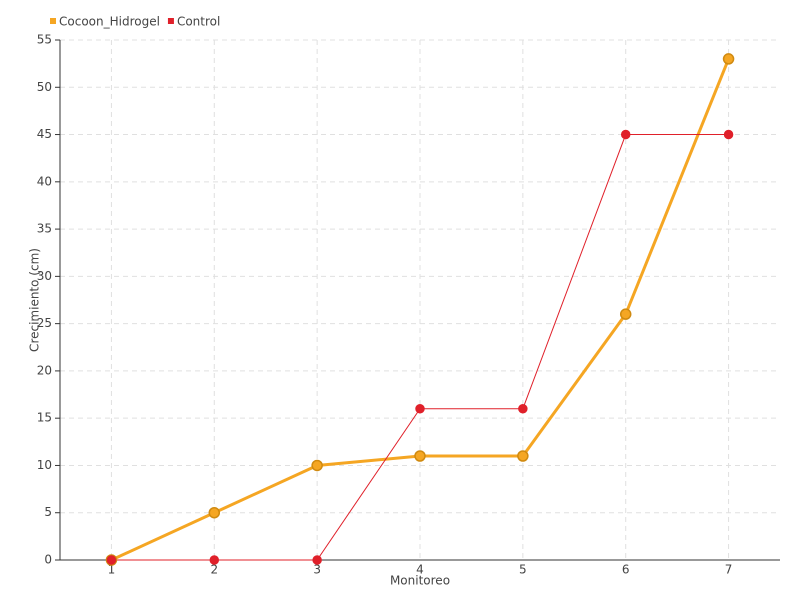  I want to click on y-tick-label: 55, so click(44, 40).